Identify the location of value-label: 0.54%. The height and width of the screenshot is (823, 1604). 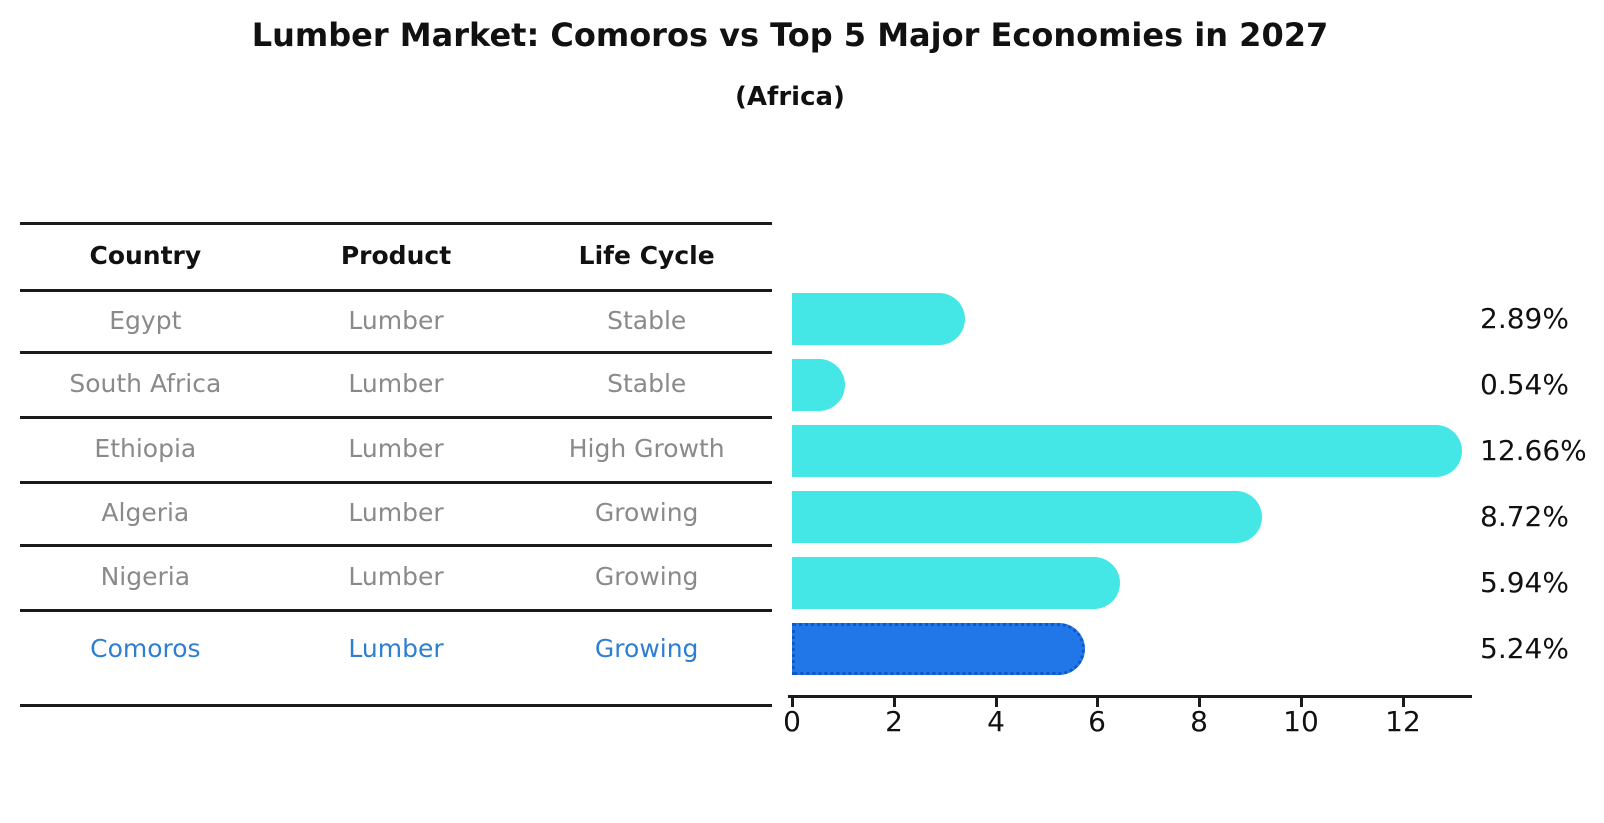
(1524, 384).